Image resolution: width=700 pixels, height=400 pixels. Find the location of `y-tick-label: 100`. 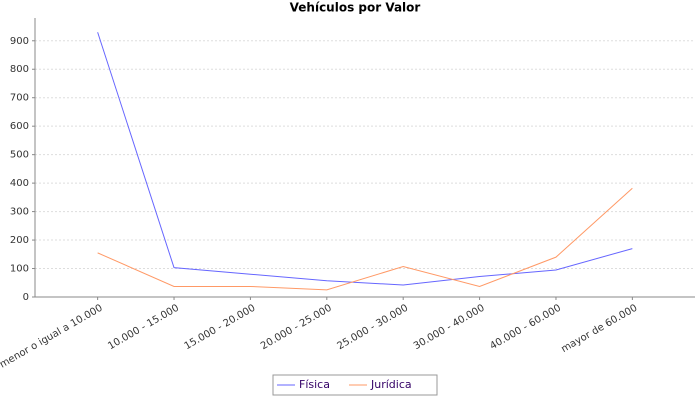

y-tick-label: 100 is located at coordinates (19, 269).